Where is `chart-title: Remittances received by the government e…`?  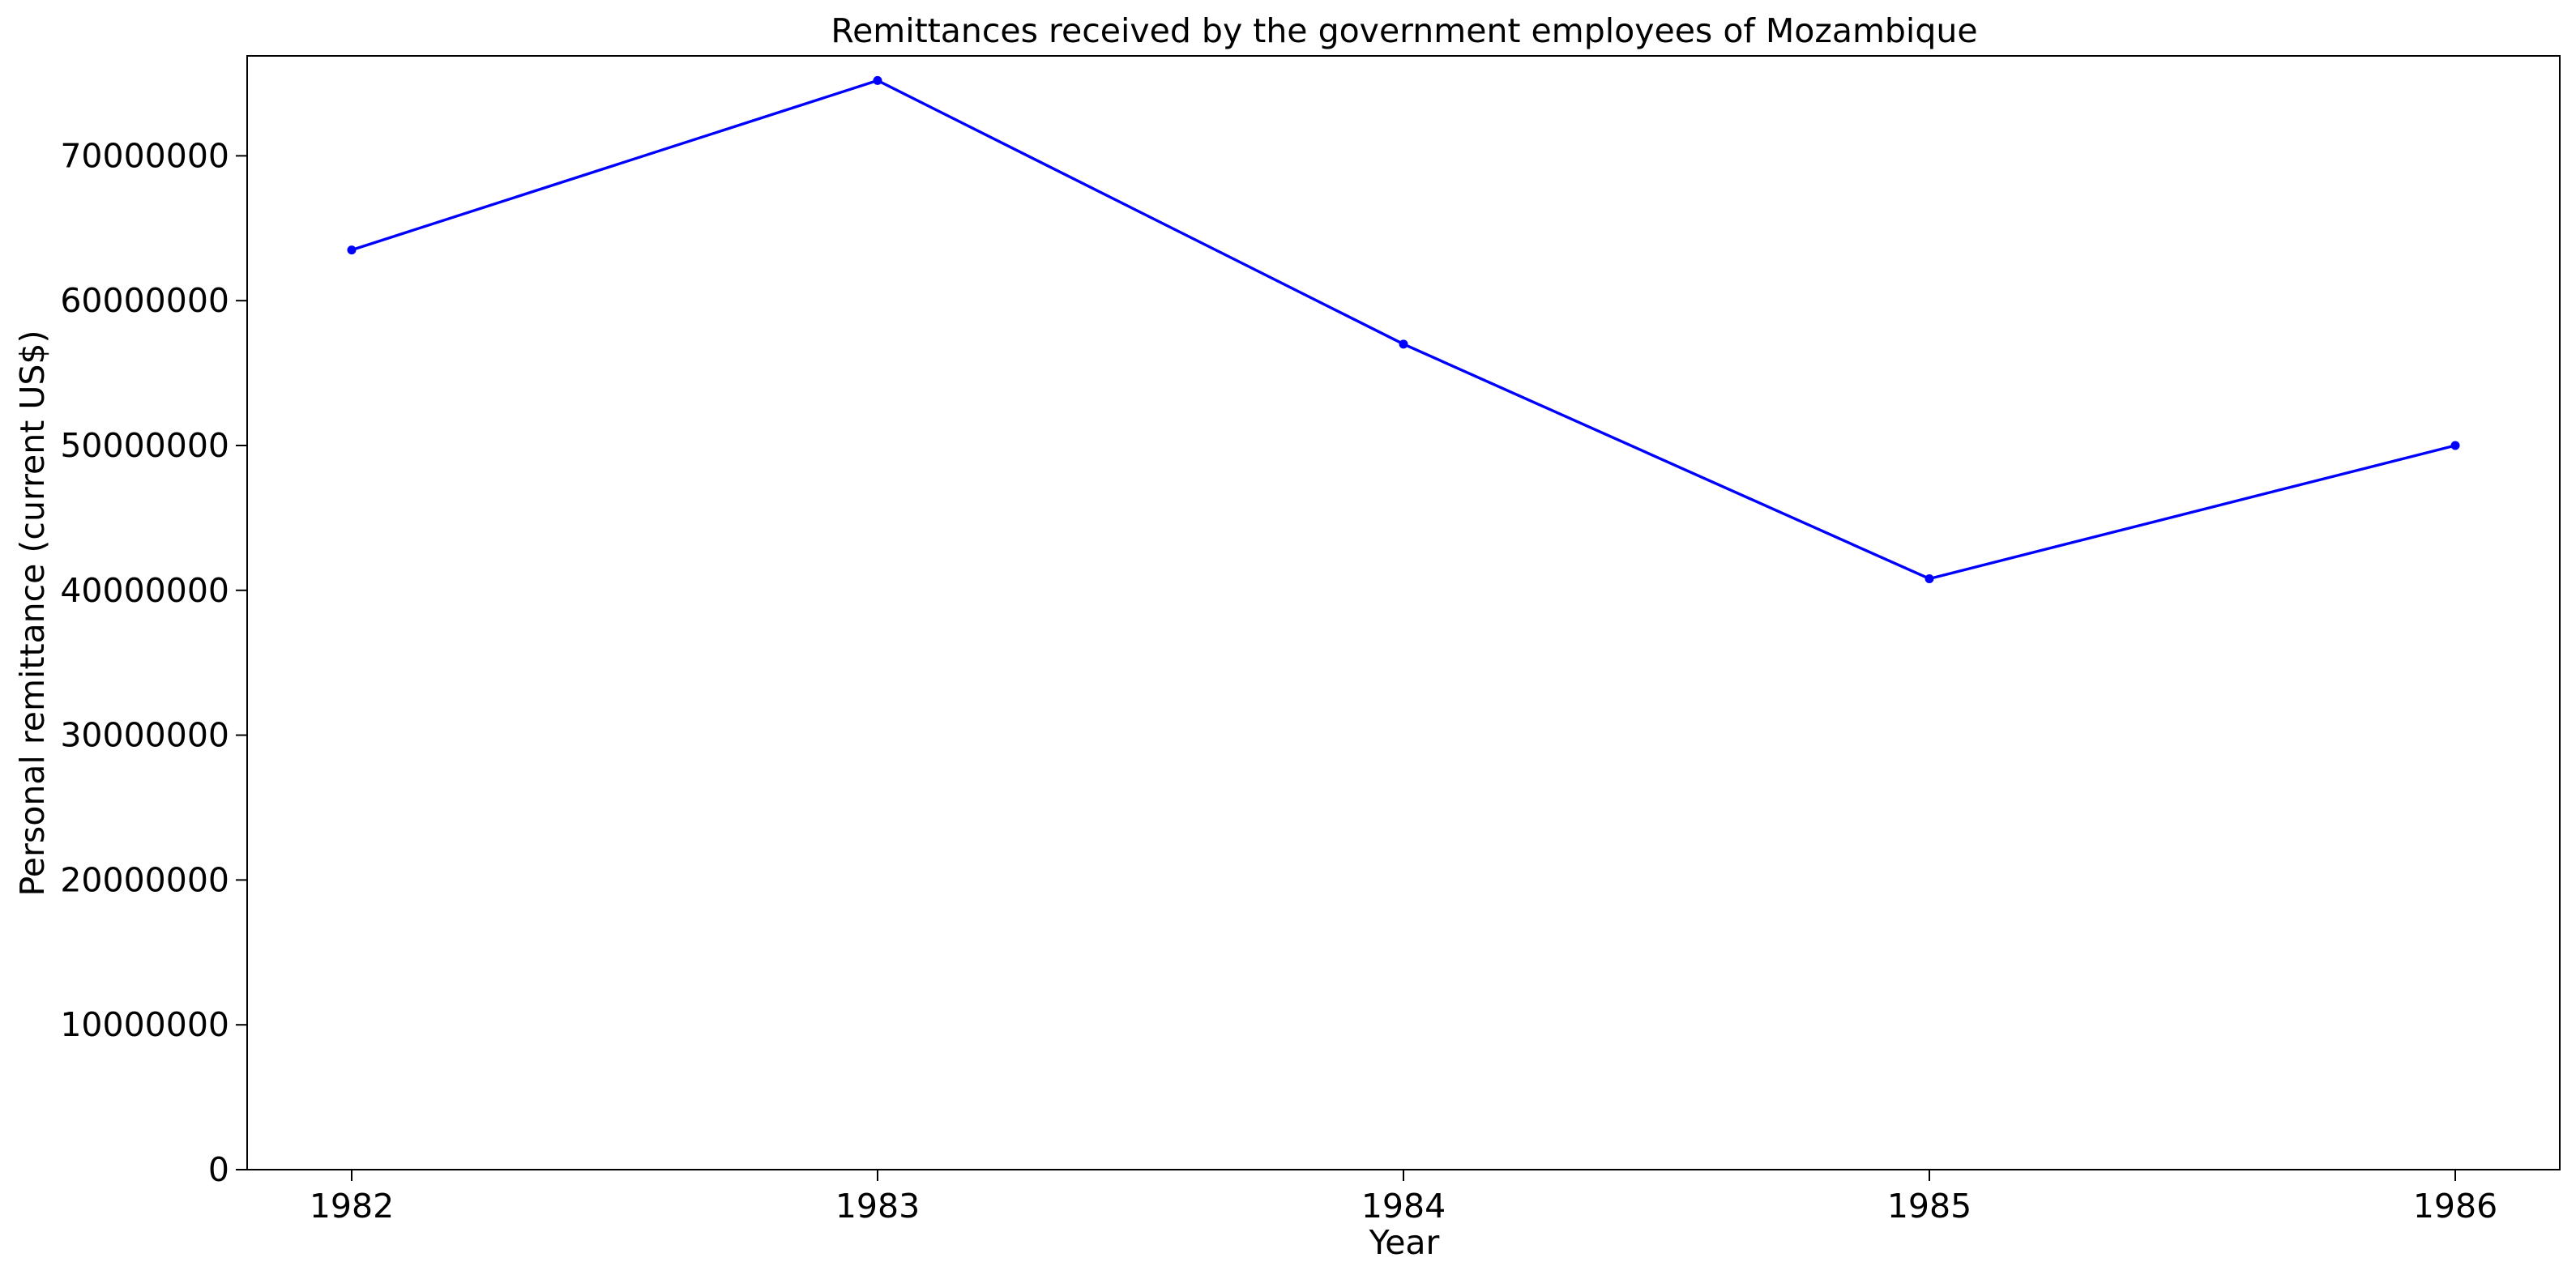 chart-title: Remittances received by the government e… is located at coordinates (1404, 30).